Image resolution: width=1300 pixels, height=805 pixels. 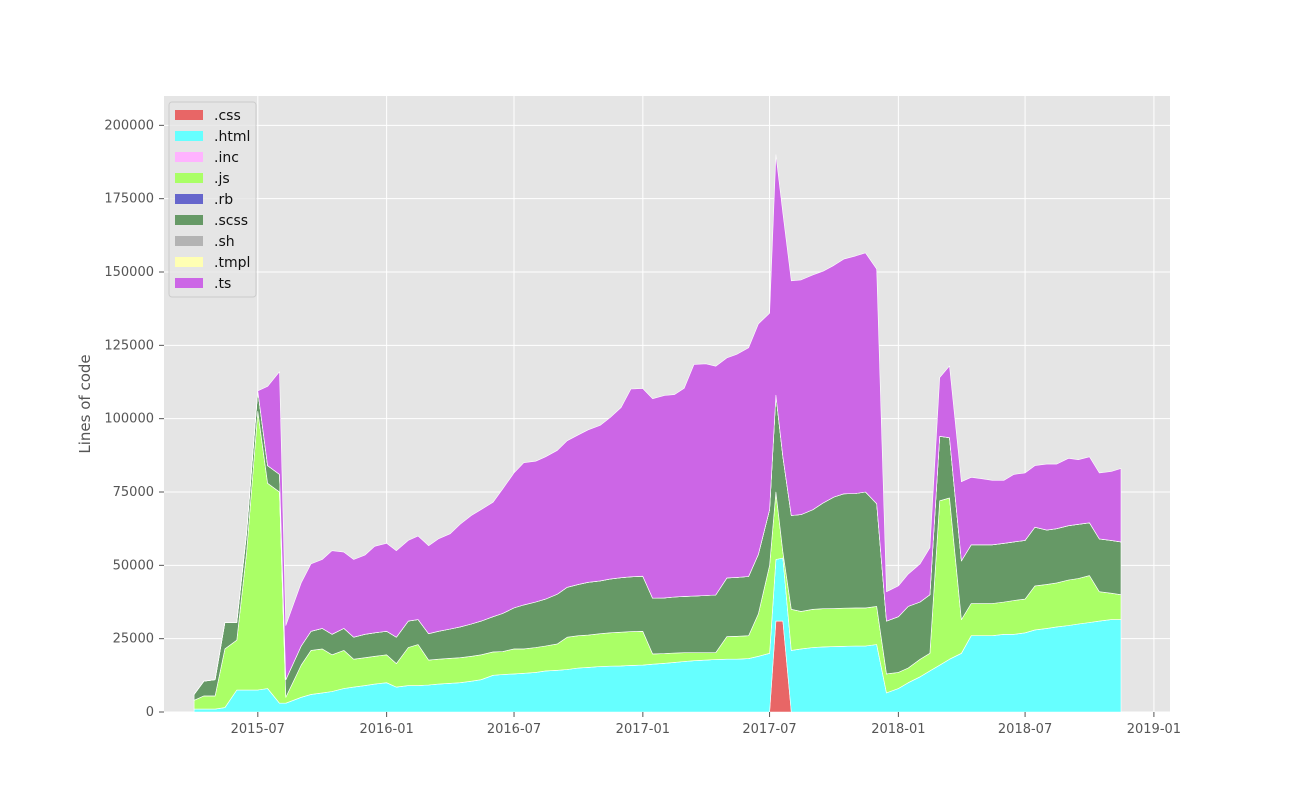 I want to click on legend-swatch-tmpl, so click(x=189, y=262).